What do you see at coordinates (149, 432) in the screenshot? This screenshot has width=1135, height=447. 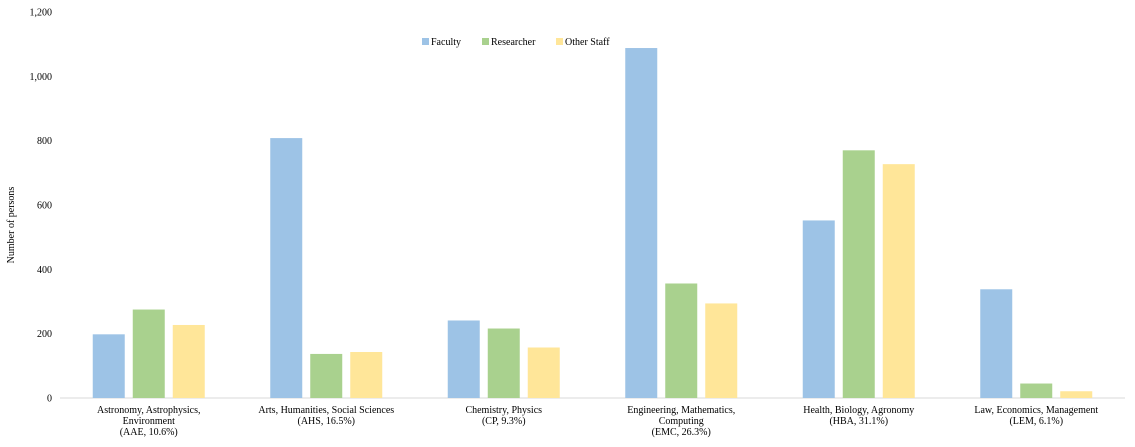 I see `category-label-line: (AAE, 10.6%)` at bounding box center [149, 432].